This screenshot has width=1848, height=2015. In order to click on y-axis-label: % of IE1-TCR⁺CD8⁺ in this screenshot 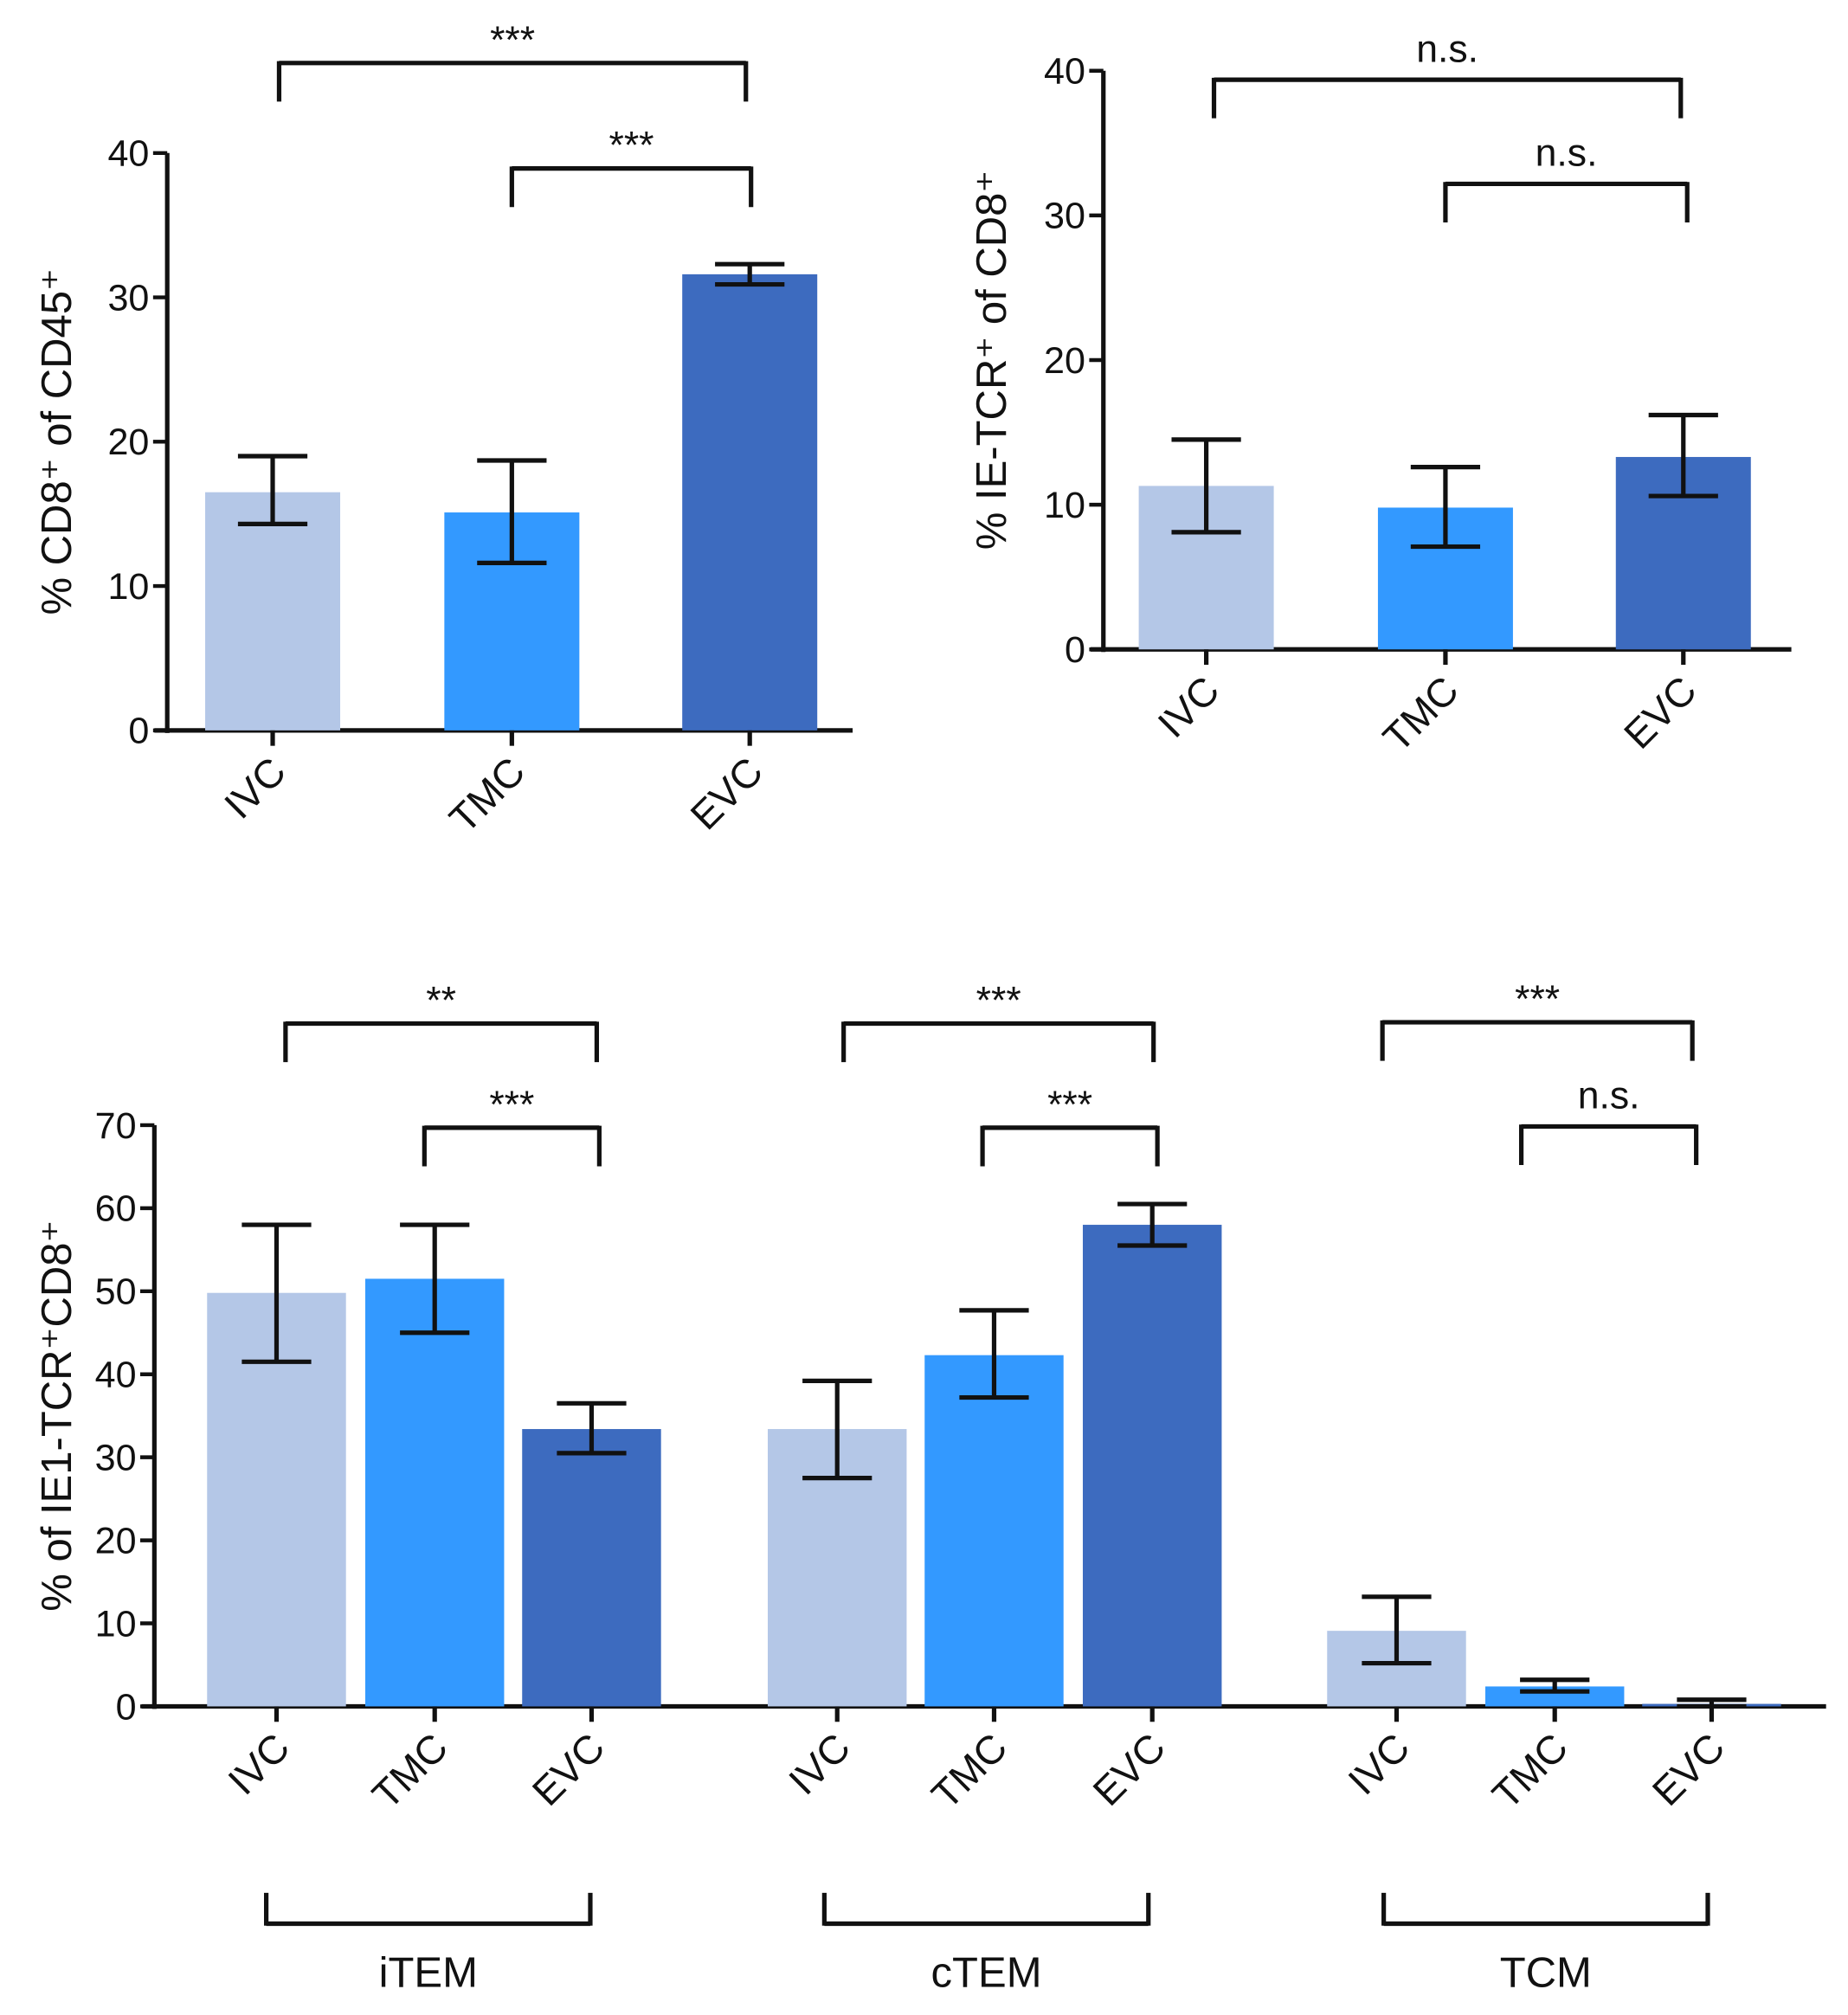, I will do `click(57, 1416)`.